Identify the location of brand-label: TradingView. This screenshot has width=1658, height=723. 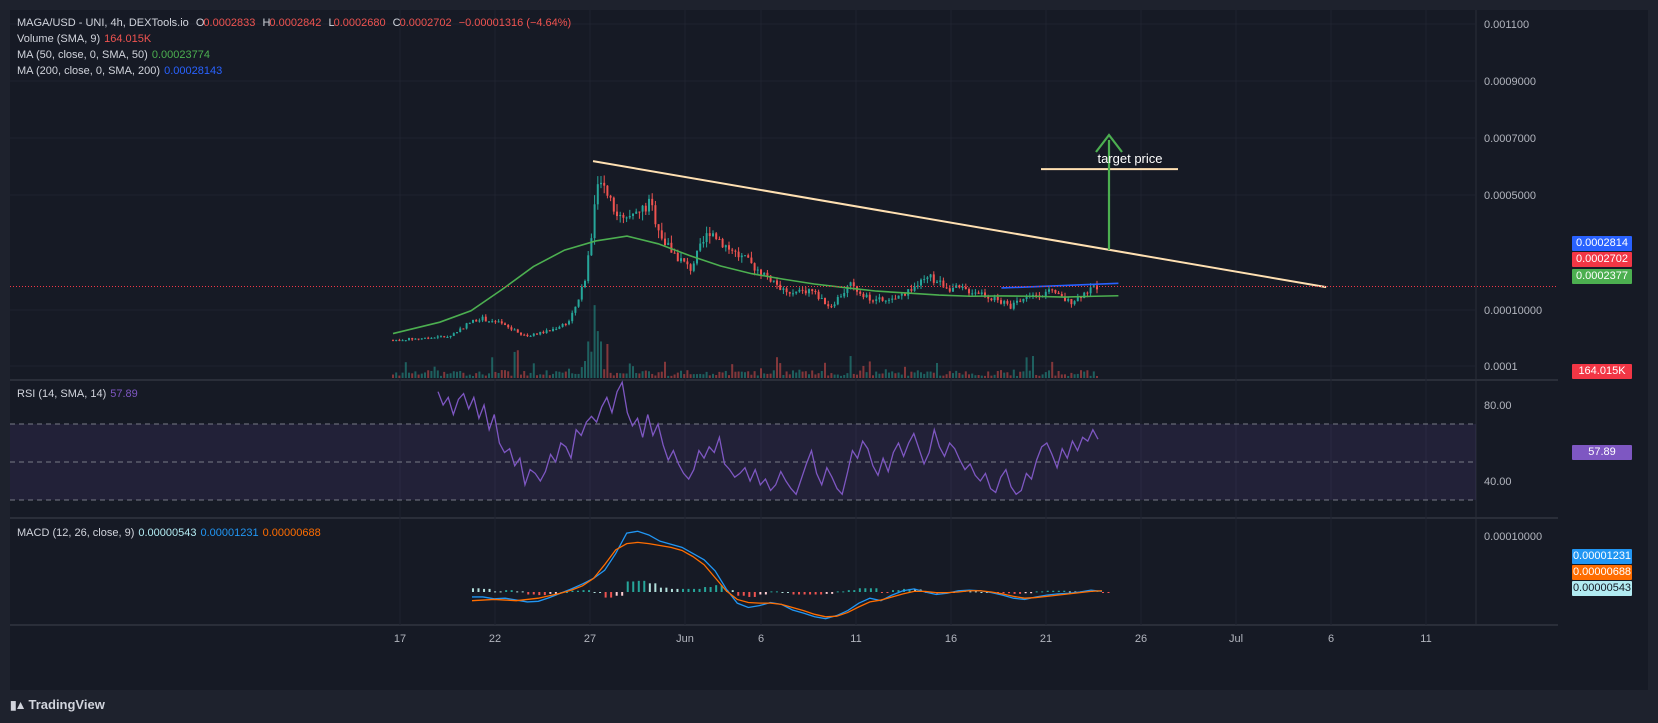
(66, 704).